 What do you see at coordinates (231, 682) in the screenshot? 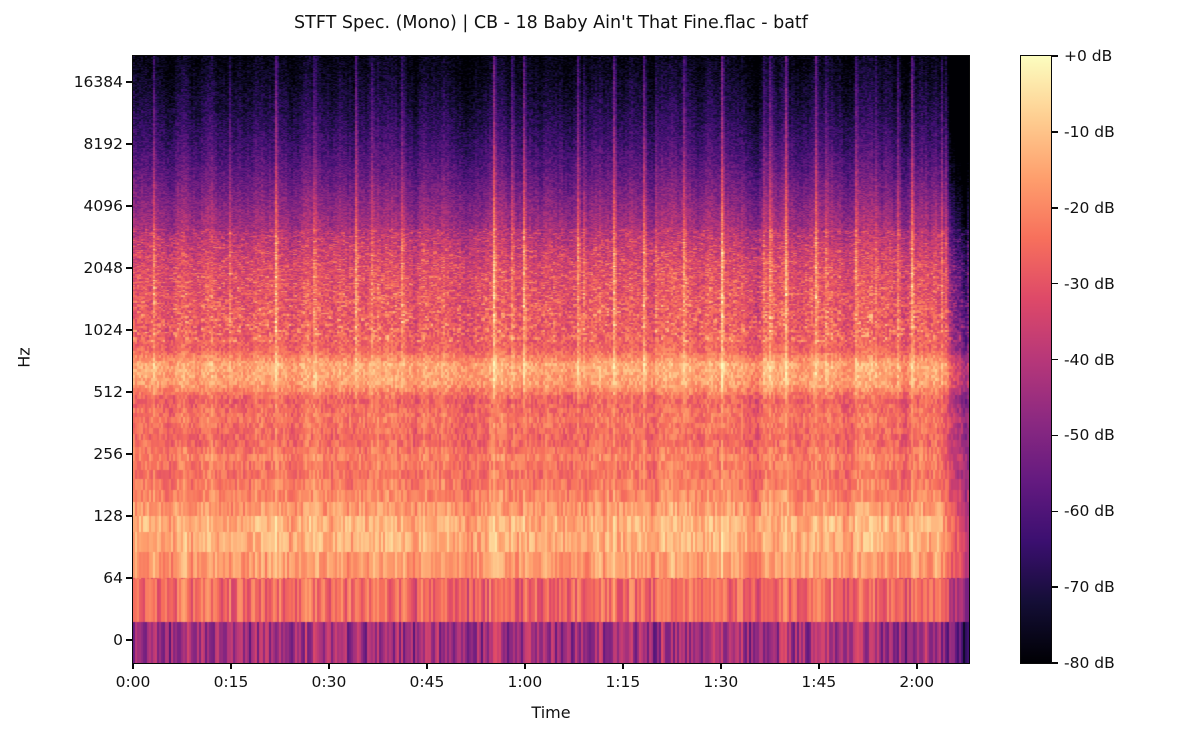
I see `x-tick-label: 0:15` at bounding box center [231, 682].